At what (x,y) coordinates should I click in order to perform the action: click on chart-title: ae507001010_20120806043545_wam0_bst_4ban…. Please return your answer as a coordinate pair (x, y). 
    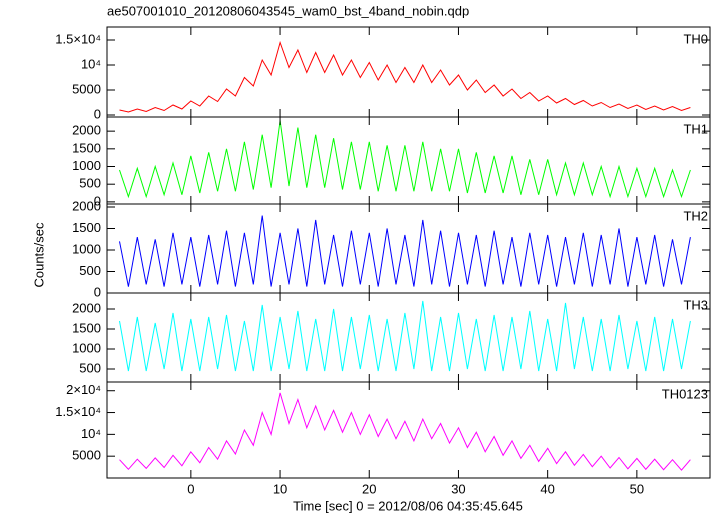
    Looking at the image, I should click on (288, 10).